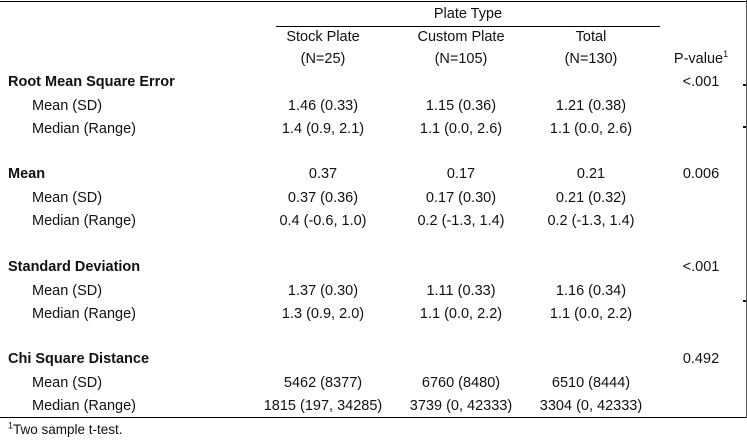 Image resolution: width=747 pixels, height=440 pixels. I want to click on bottom-rule, so click(373, 417).